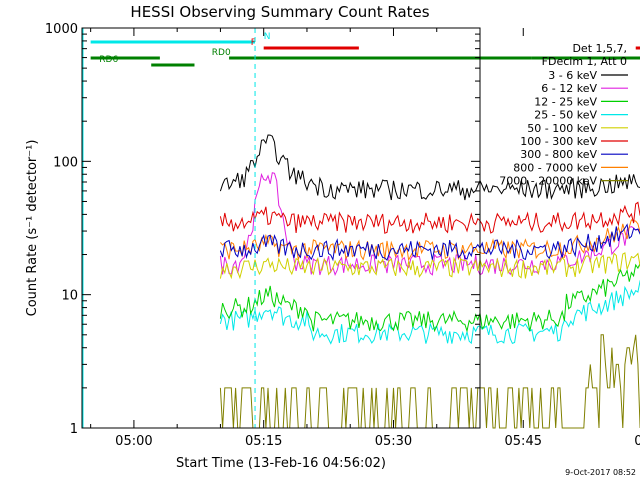  Describe the element at coordinates (523, 441) in the screenshot. I see `x-tick-label: 05:45` at that location.